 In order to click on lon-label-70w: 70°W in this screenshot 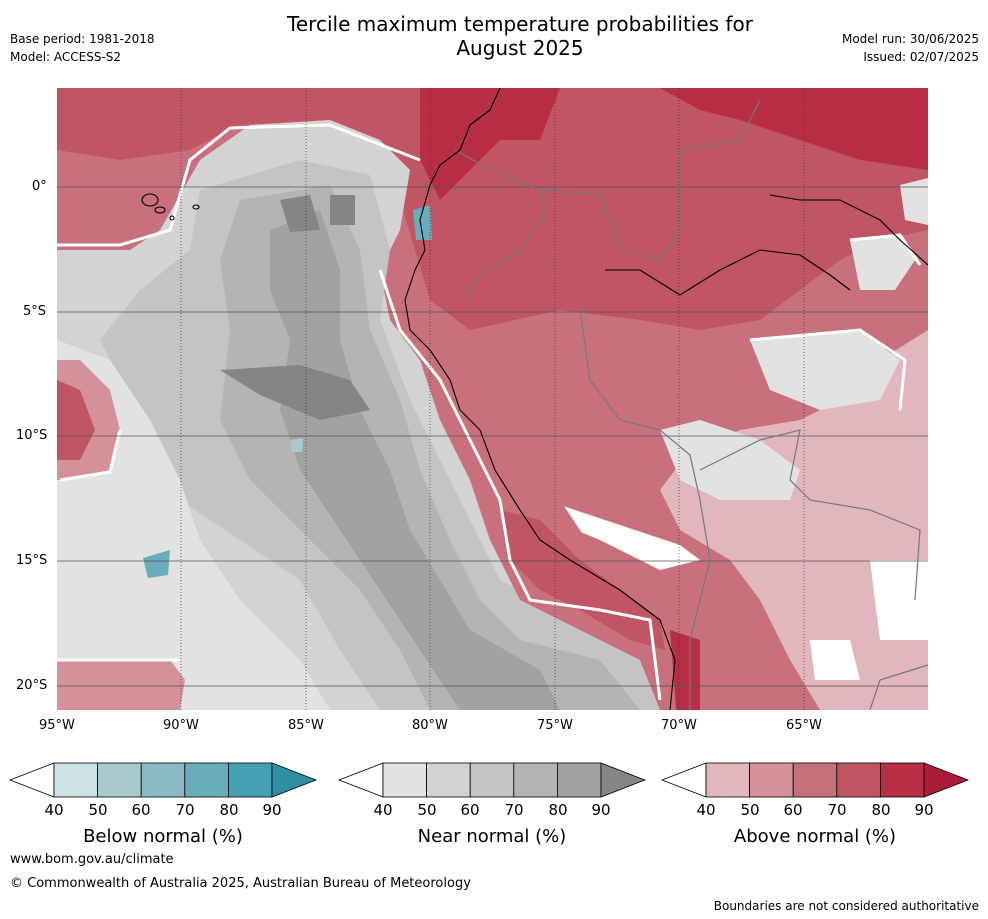, I will do `click(679, 725)`.